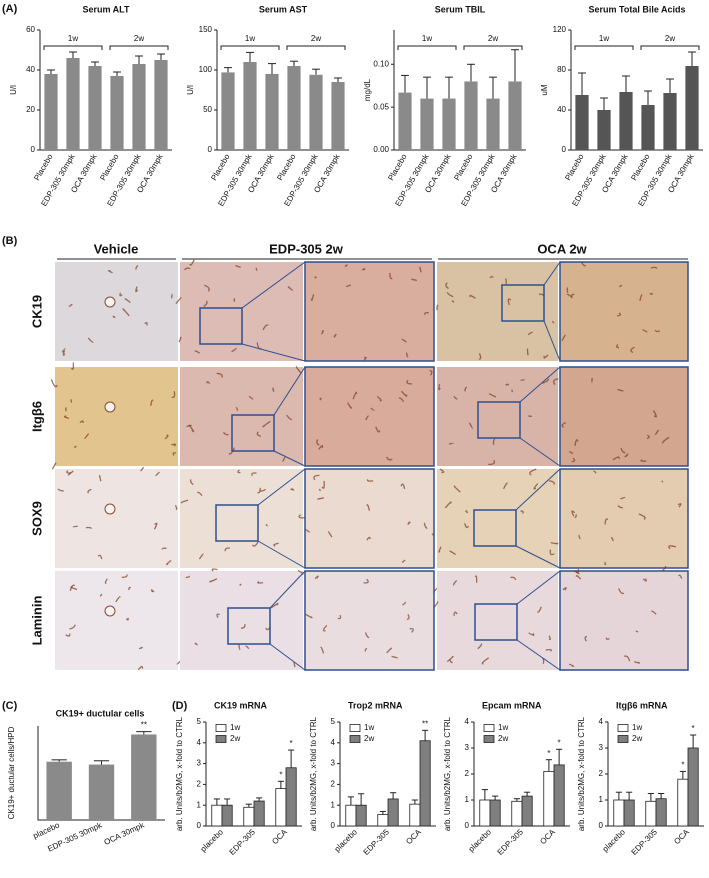 The width and height of the screenshot is (709, 878). Describe the element at coordinates (497, 518) in the screenshot. I see `micrograph` at that location.